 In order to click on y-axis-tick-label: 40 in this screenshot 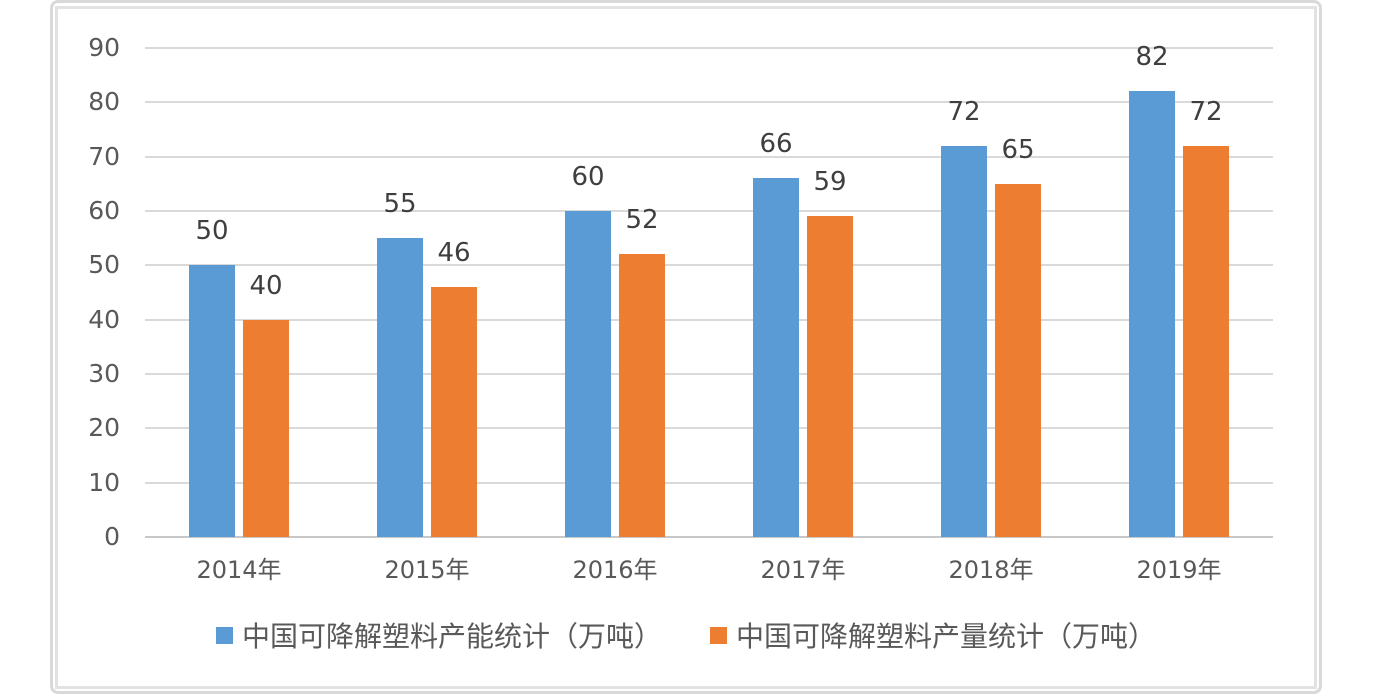, I will do `click(104, 319)`.